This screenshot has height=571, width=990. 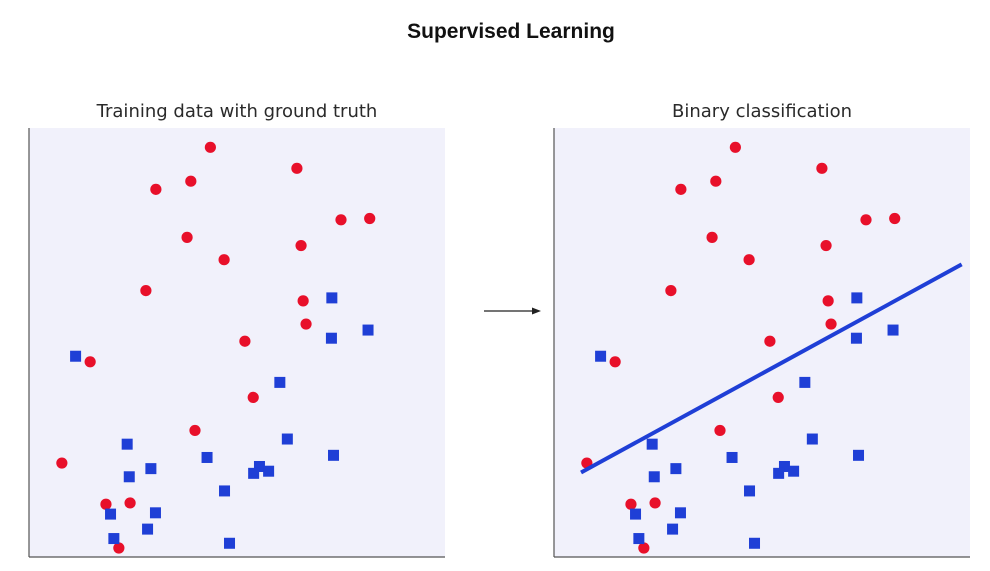 What do you see at coordinates (237, 111) in the screenshot?
I see `panel-title-training: Training data with ground truth` at bounding box center [237, 111].